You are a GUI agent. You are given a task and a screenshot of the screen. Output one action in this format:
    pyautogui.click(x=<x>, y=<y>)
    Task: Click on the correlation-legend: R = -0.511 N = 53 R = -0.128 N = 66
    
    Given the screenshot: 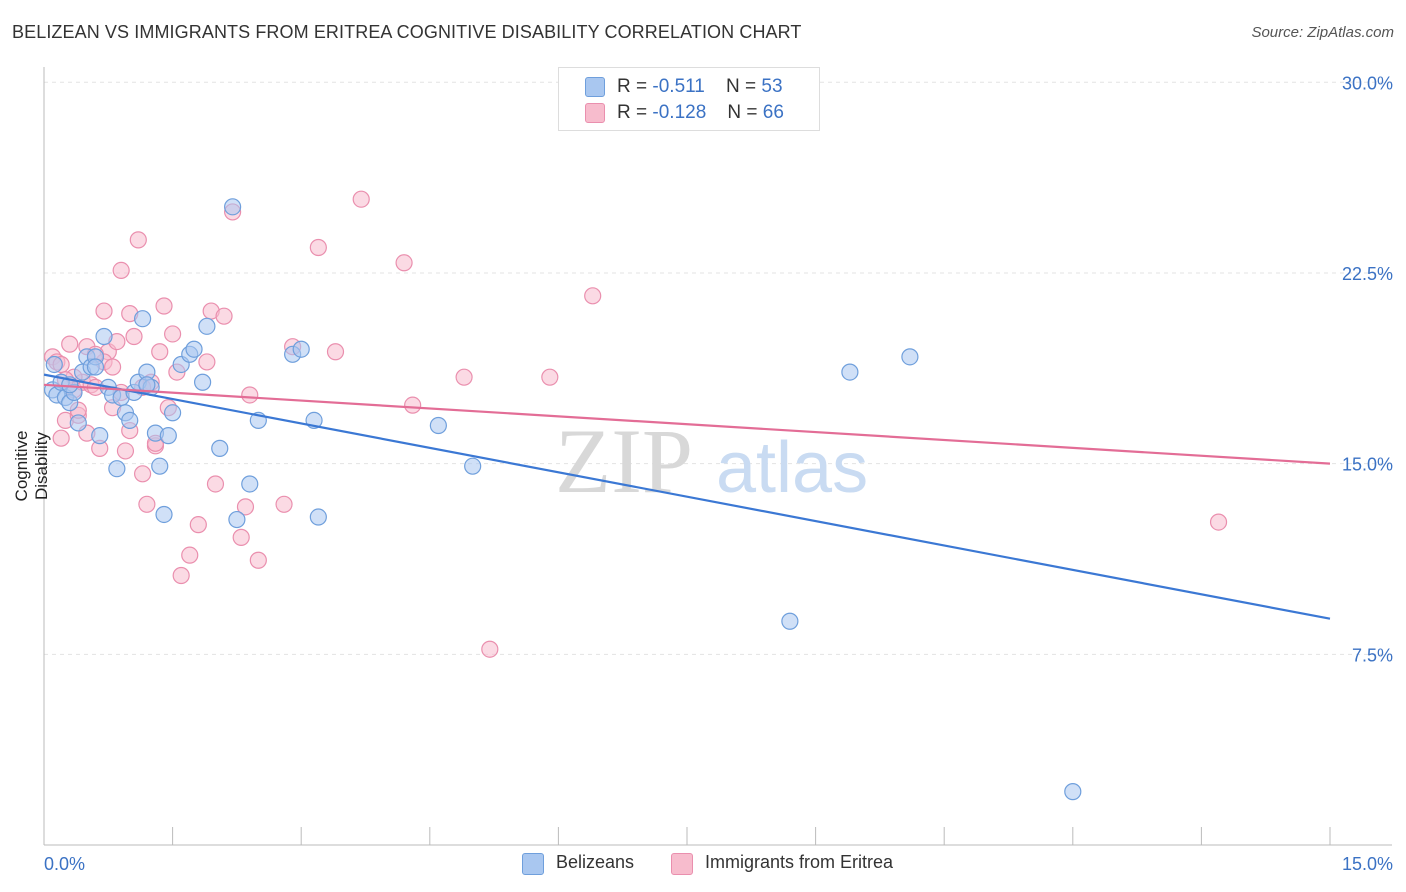 What is the action you would take?
    pyautogui.click(x=689, y=99)
    